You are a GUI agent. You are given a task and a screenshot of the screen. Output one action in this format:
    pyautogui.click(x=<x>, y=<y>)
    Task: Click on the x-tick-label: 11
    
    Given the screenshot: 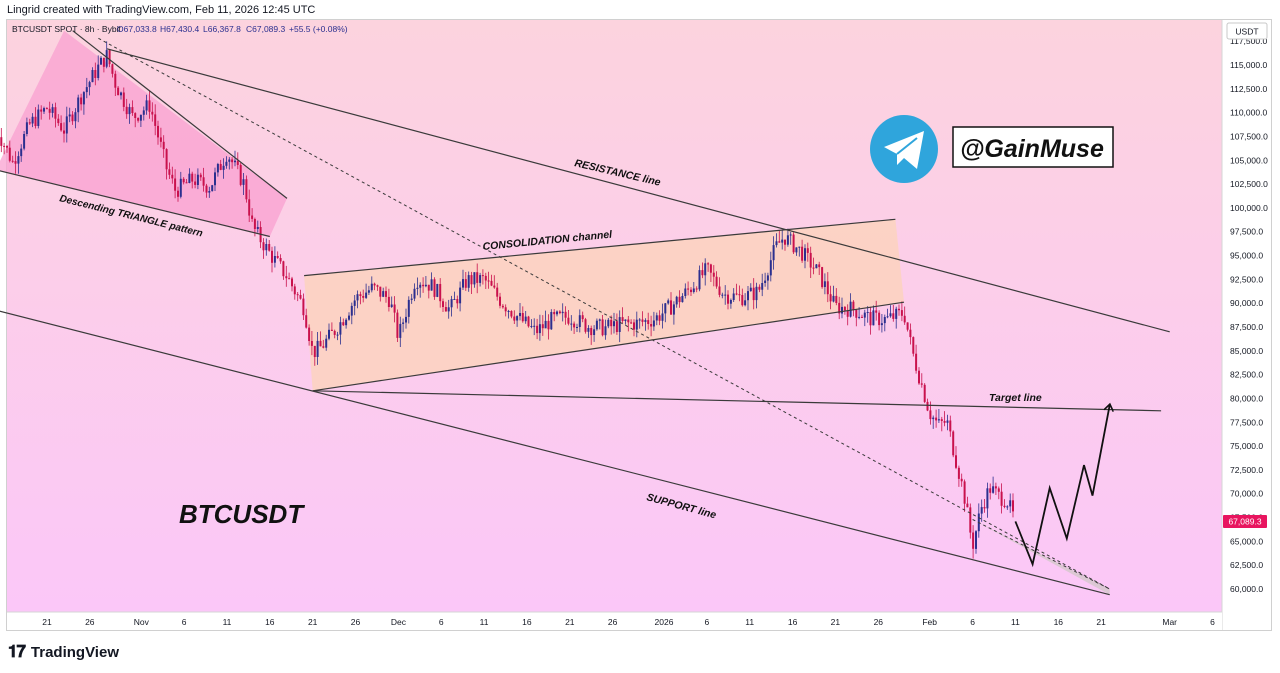 What is the action you would take?
    pyautogui.click(x=749, y=622)
    